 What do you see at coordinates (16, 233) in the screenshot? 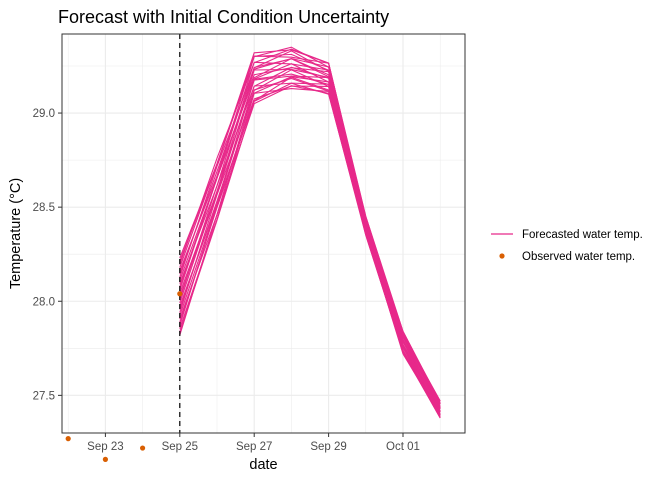
I see `y-axis-title: Temperature (°C)` at bounding box center [16, 233].